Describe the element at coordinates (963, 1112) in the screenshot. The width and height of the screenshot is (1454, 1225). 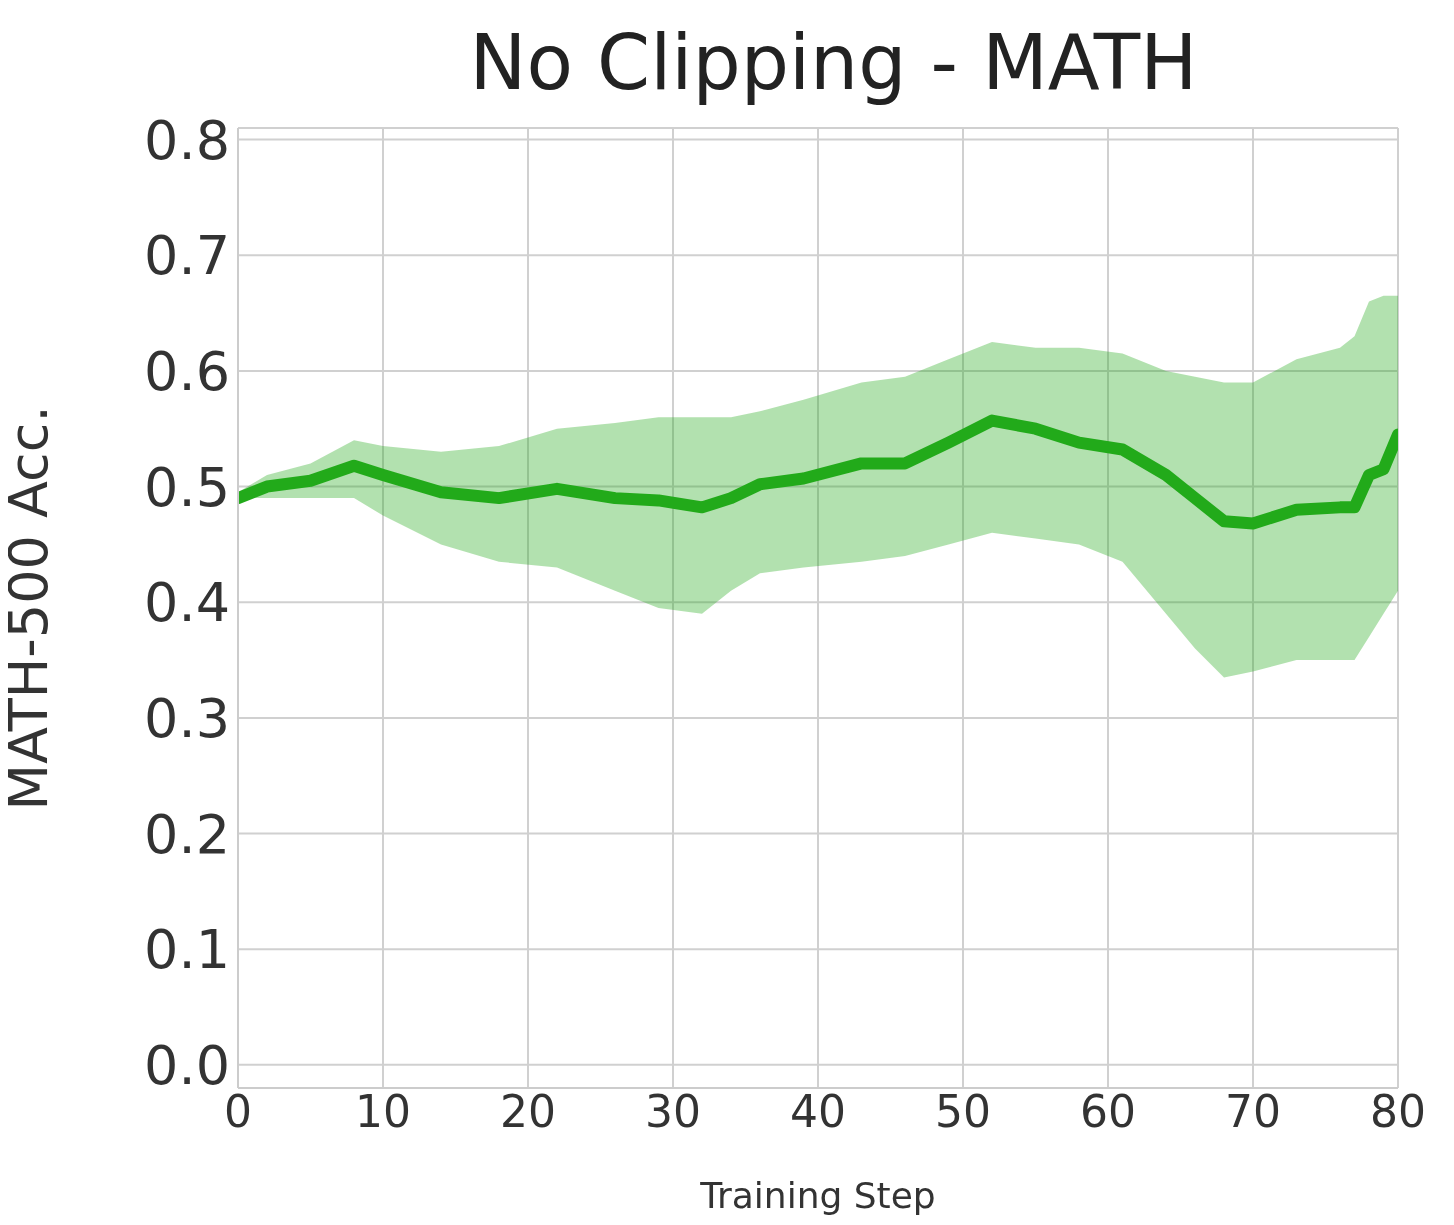
I see `x-tick-label: 50` at that location.